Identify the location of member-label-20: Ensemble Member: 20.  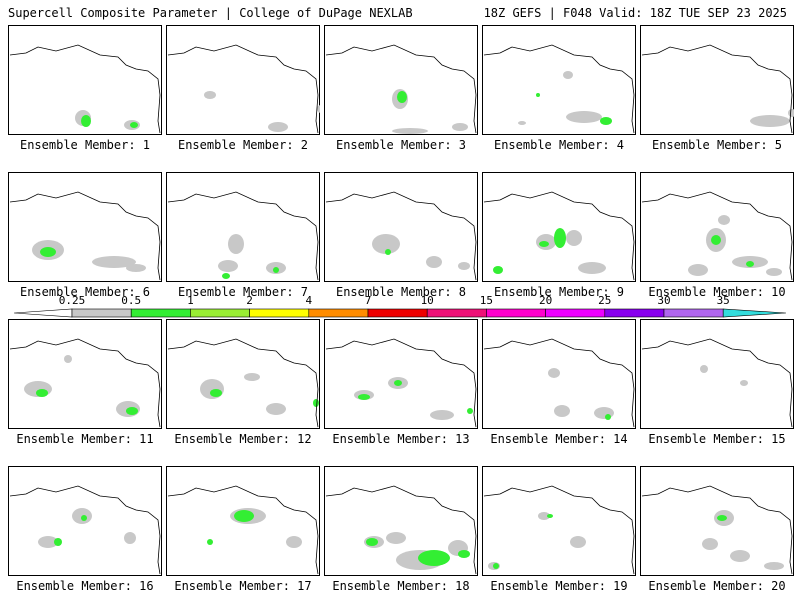
(717, 586).